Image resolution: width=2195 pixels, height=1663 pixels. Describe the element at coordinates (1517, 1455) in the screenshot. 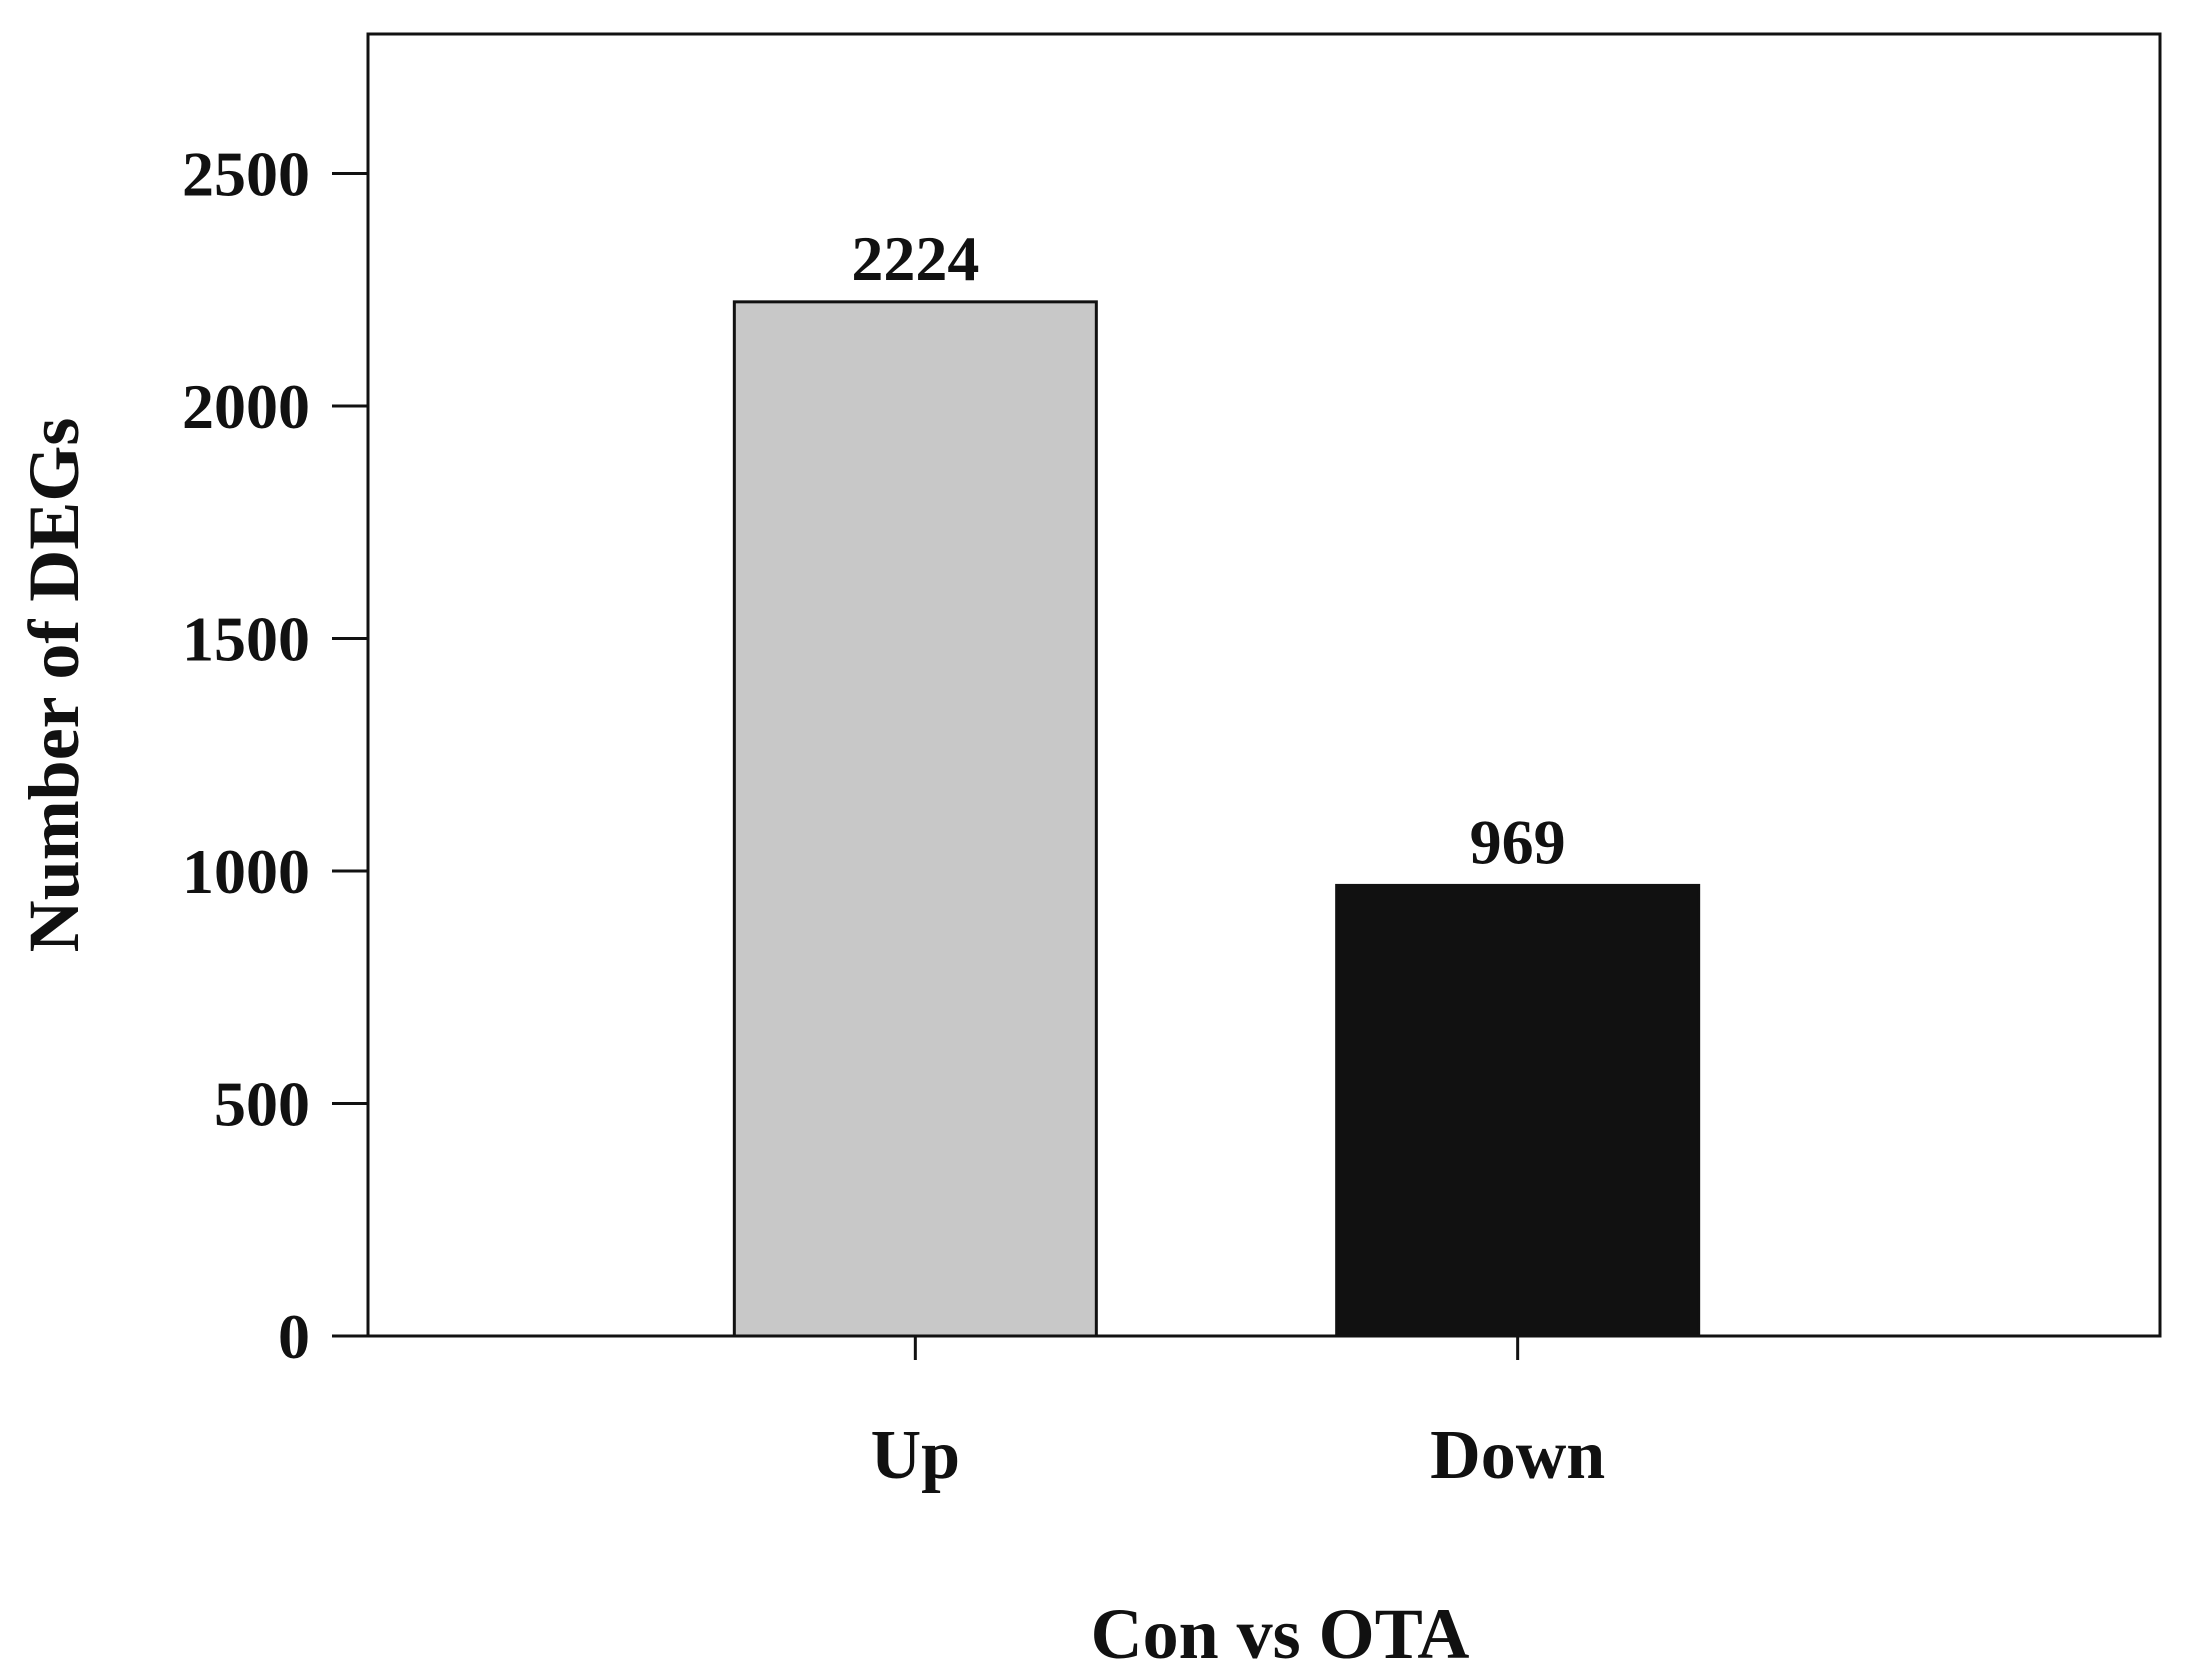

I see `x-tick-label-down: Down` at that location.